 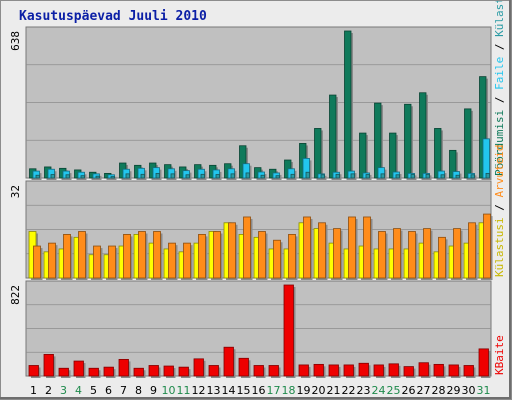 What do you see at coordinates (199, 390) in the screenshot?
I see `day-label-12: 12` at bounding box center [199, 390].